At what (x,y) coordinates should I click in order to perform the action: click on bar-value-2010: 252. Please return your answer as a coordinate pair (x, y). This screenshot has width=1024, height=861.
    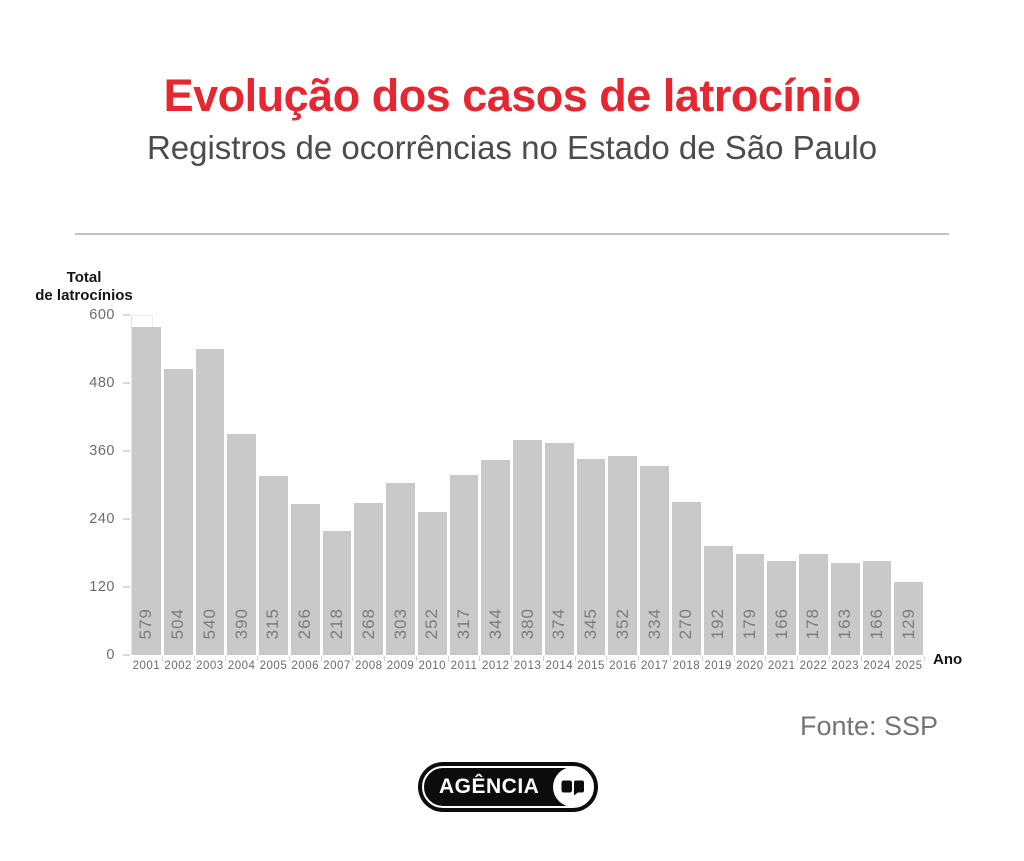
    Looking at the image, I should click on (432, 623).